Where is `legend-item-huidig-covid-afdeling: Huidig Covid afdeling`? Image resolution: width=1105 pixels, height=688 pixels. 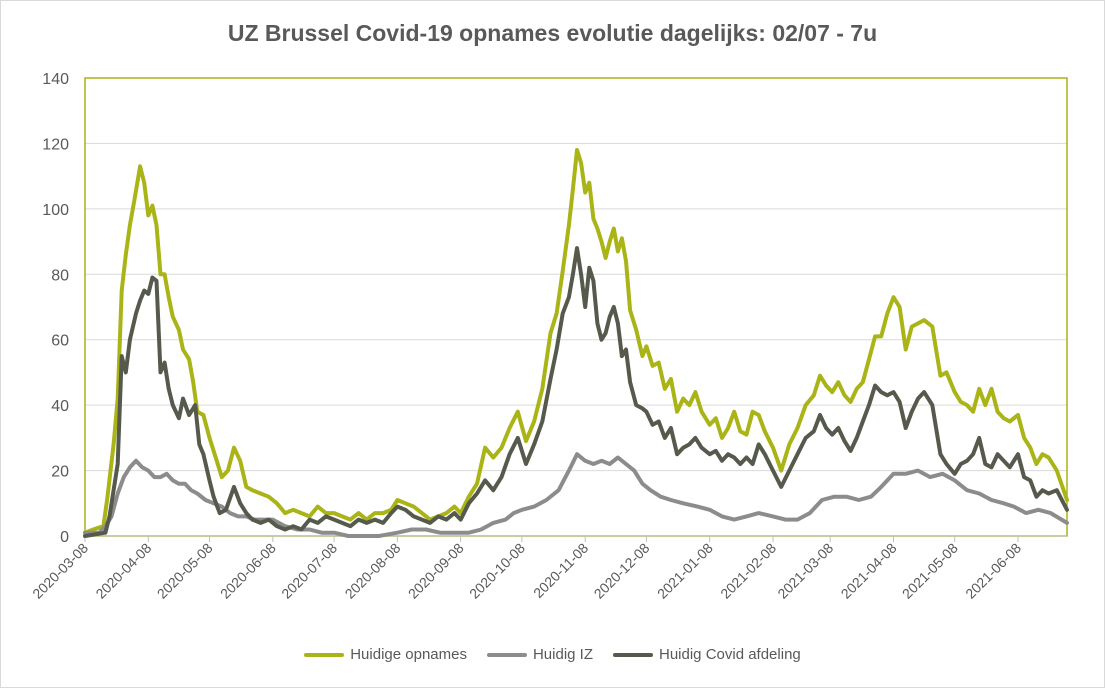 legend-item-huidig-covid-afdeling: Huidig Covid afdeling is located at coordinates (707, 654).